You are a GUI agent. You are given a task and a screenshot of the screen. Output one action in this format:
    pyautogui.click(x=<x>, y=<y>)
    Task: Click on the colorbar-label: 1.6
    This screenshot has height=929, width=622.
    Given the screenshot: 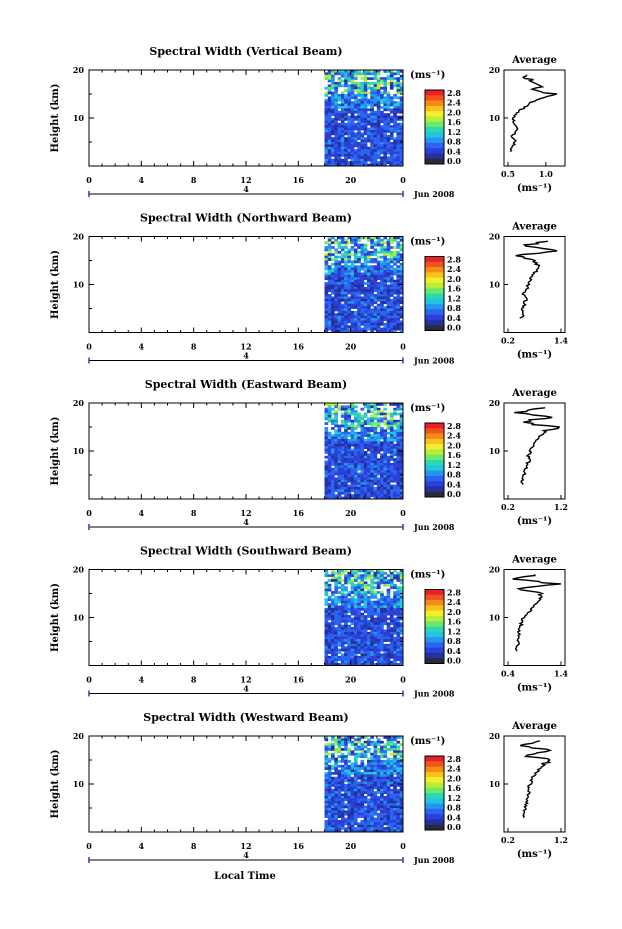 What is the action you would take?
    pyautogui.click(x=454, y=289)
    